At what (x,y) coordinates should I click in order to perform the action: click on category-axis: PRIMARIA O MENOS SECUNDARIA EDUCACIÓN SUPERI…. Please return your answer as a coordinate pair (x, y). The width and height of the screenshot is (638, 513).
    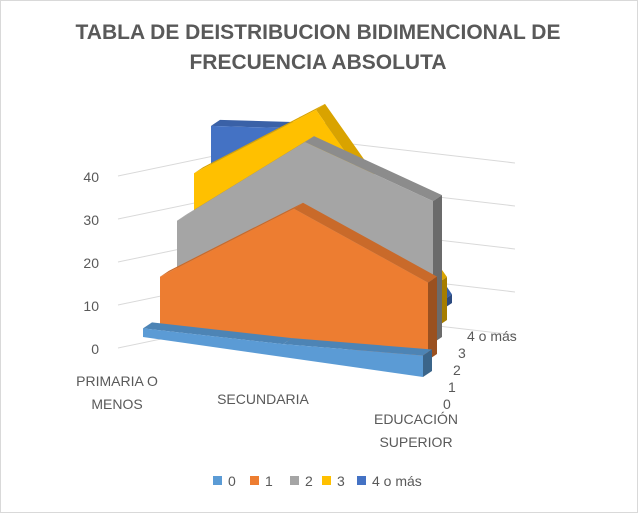
    Looking at the image, I should click on (267, 411).